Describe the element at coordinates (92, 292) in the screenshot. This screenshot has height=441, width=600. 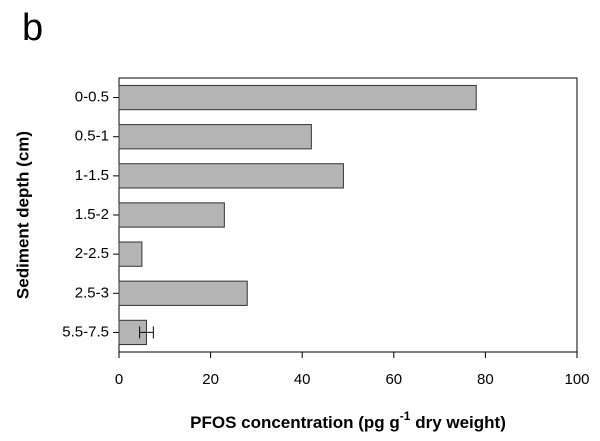
I see `y-tick-label: 2.5-3` at that location.